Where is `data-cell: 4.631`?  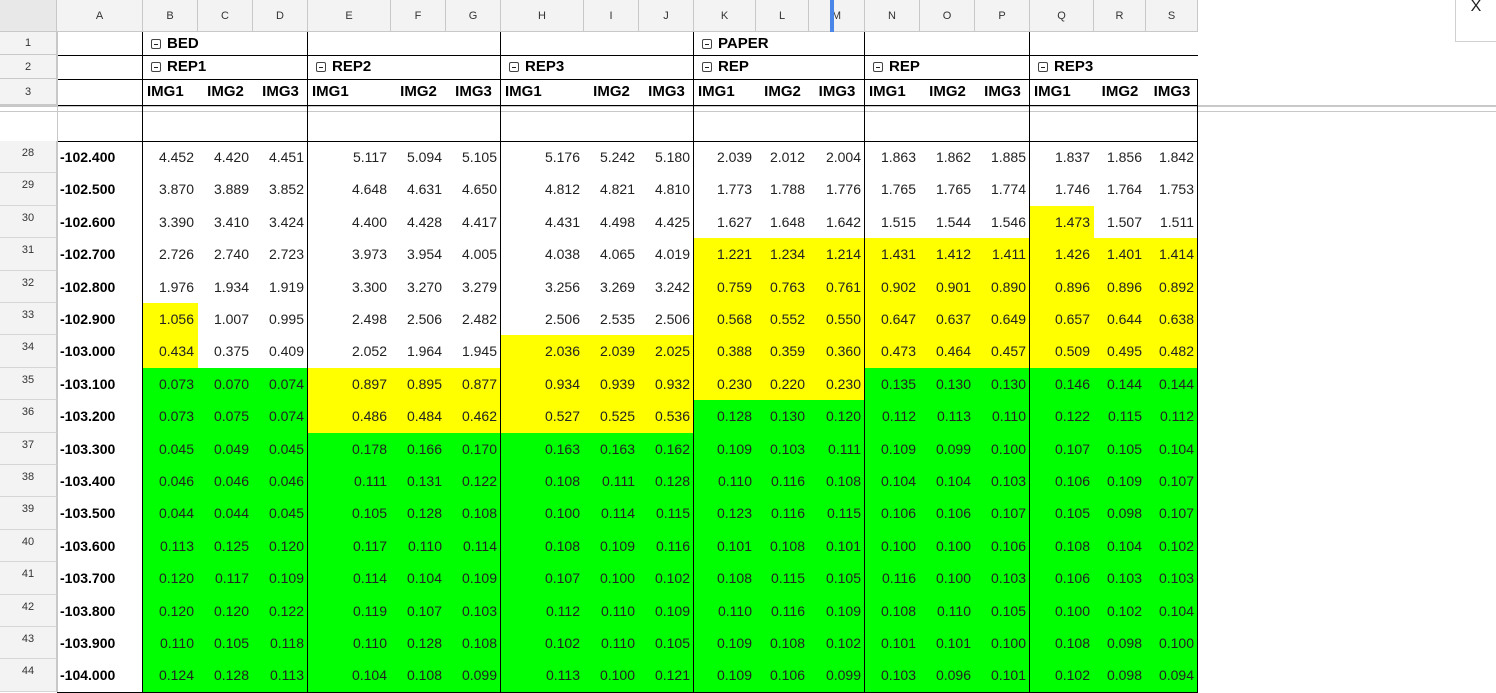
data-cell: 4.631 is located at coordinates (424, 189).